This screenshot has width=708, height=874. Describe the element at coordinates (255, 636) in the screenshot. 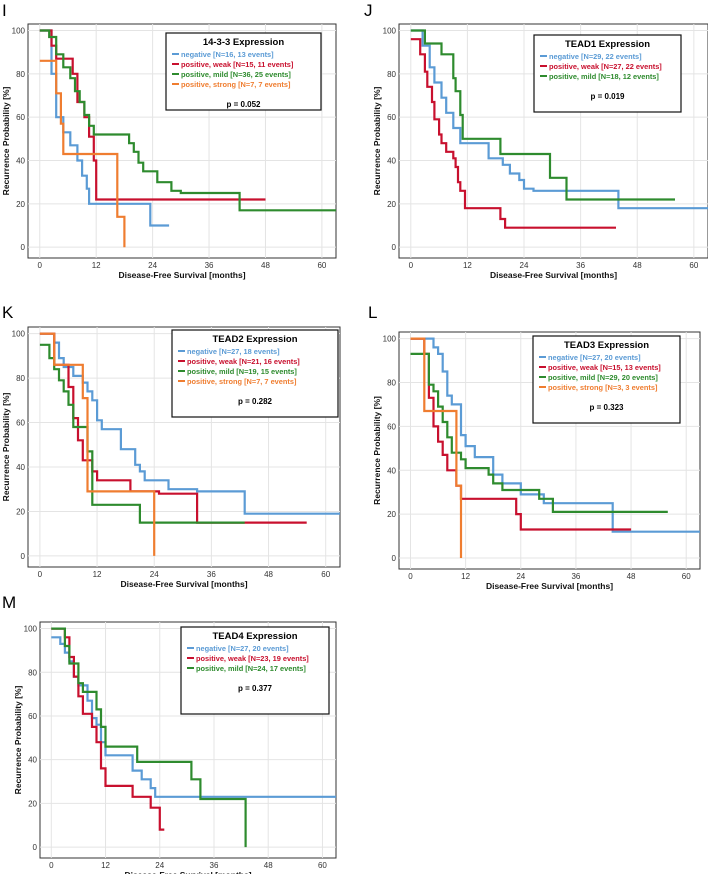

I see `legend-title: TEAD4 Expression` at that location.